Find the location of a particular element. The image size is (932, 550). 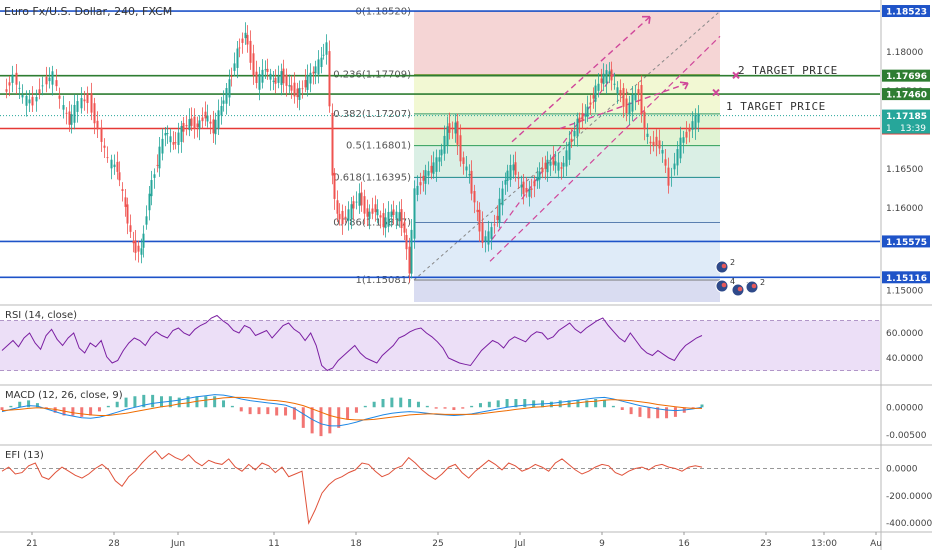

event-badge-icon-dot is located at coordinates (754, 286).